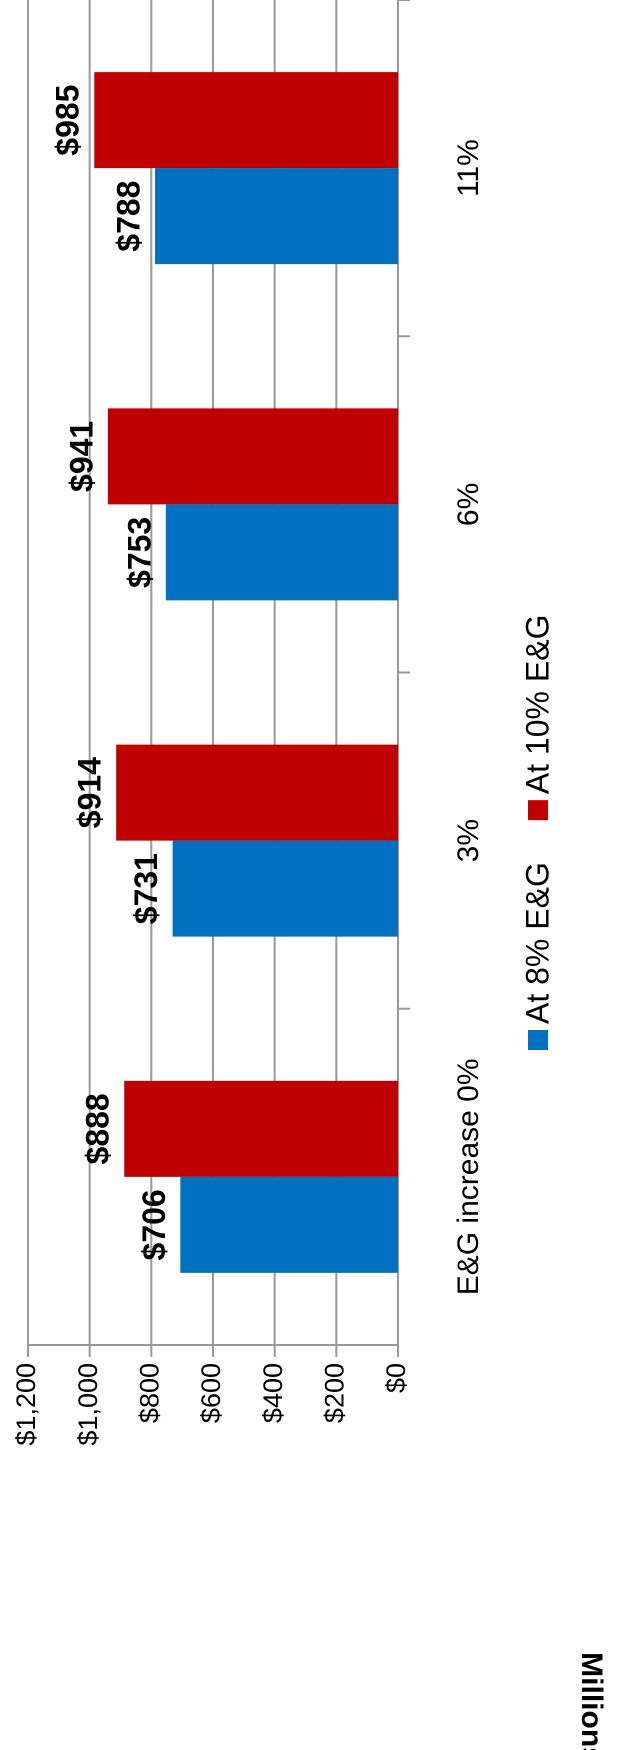 Image resolution: width=628 pixels, height=1750 pixels. I want to click on data-label: $985, so click(68, 120).